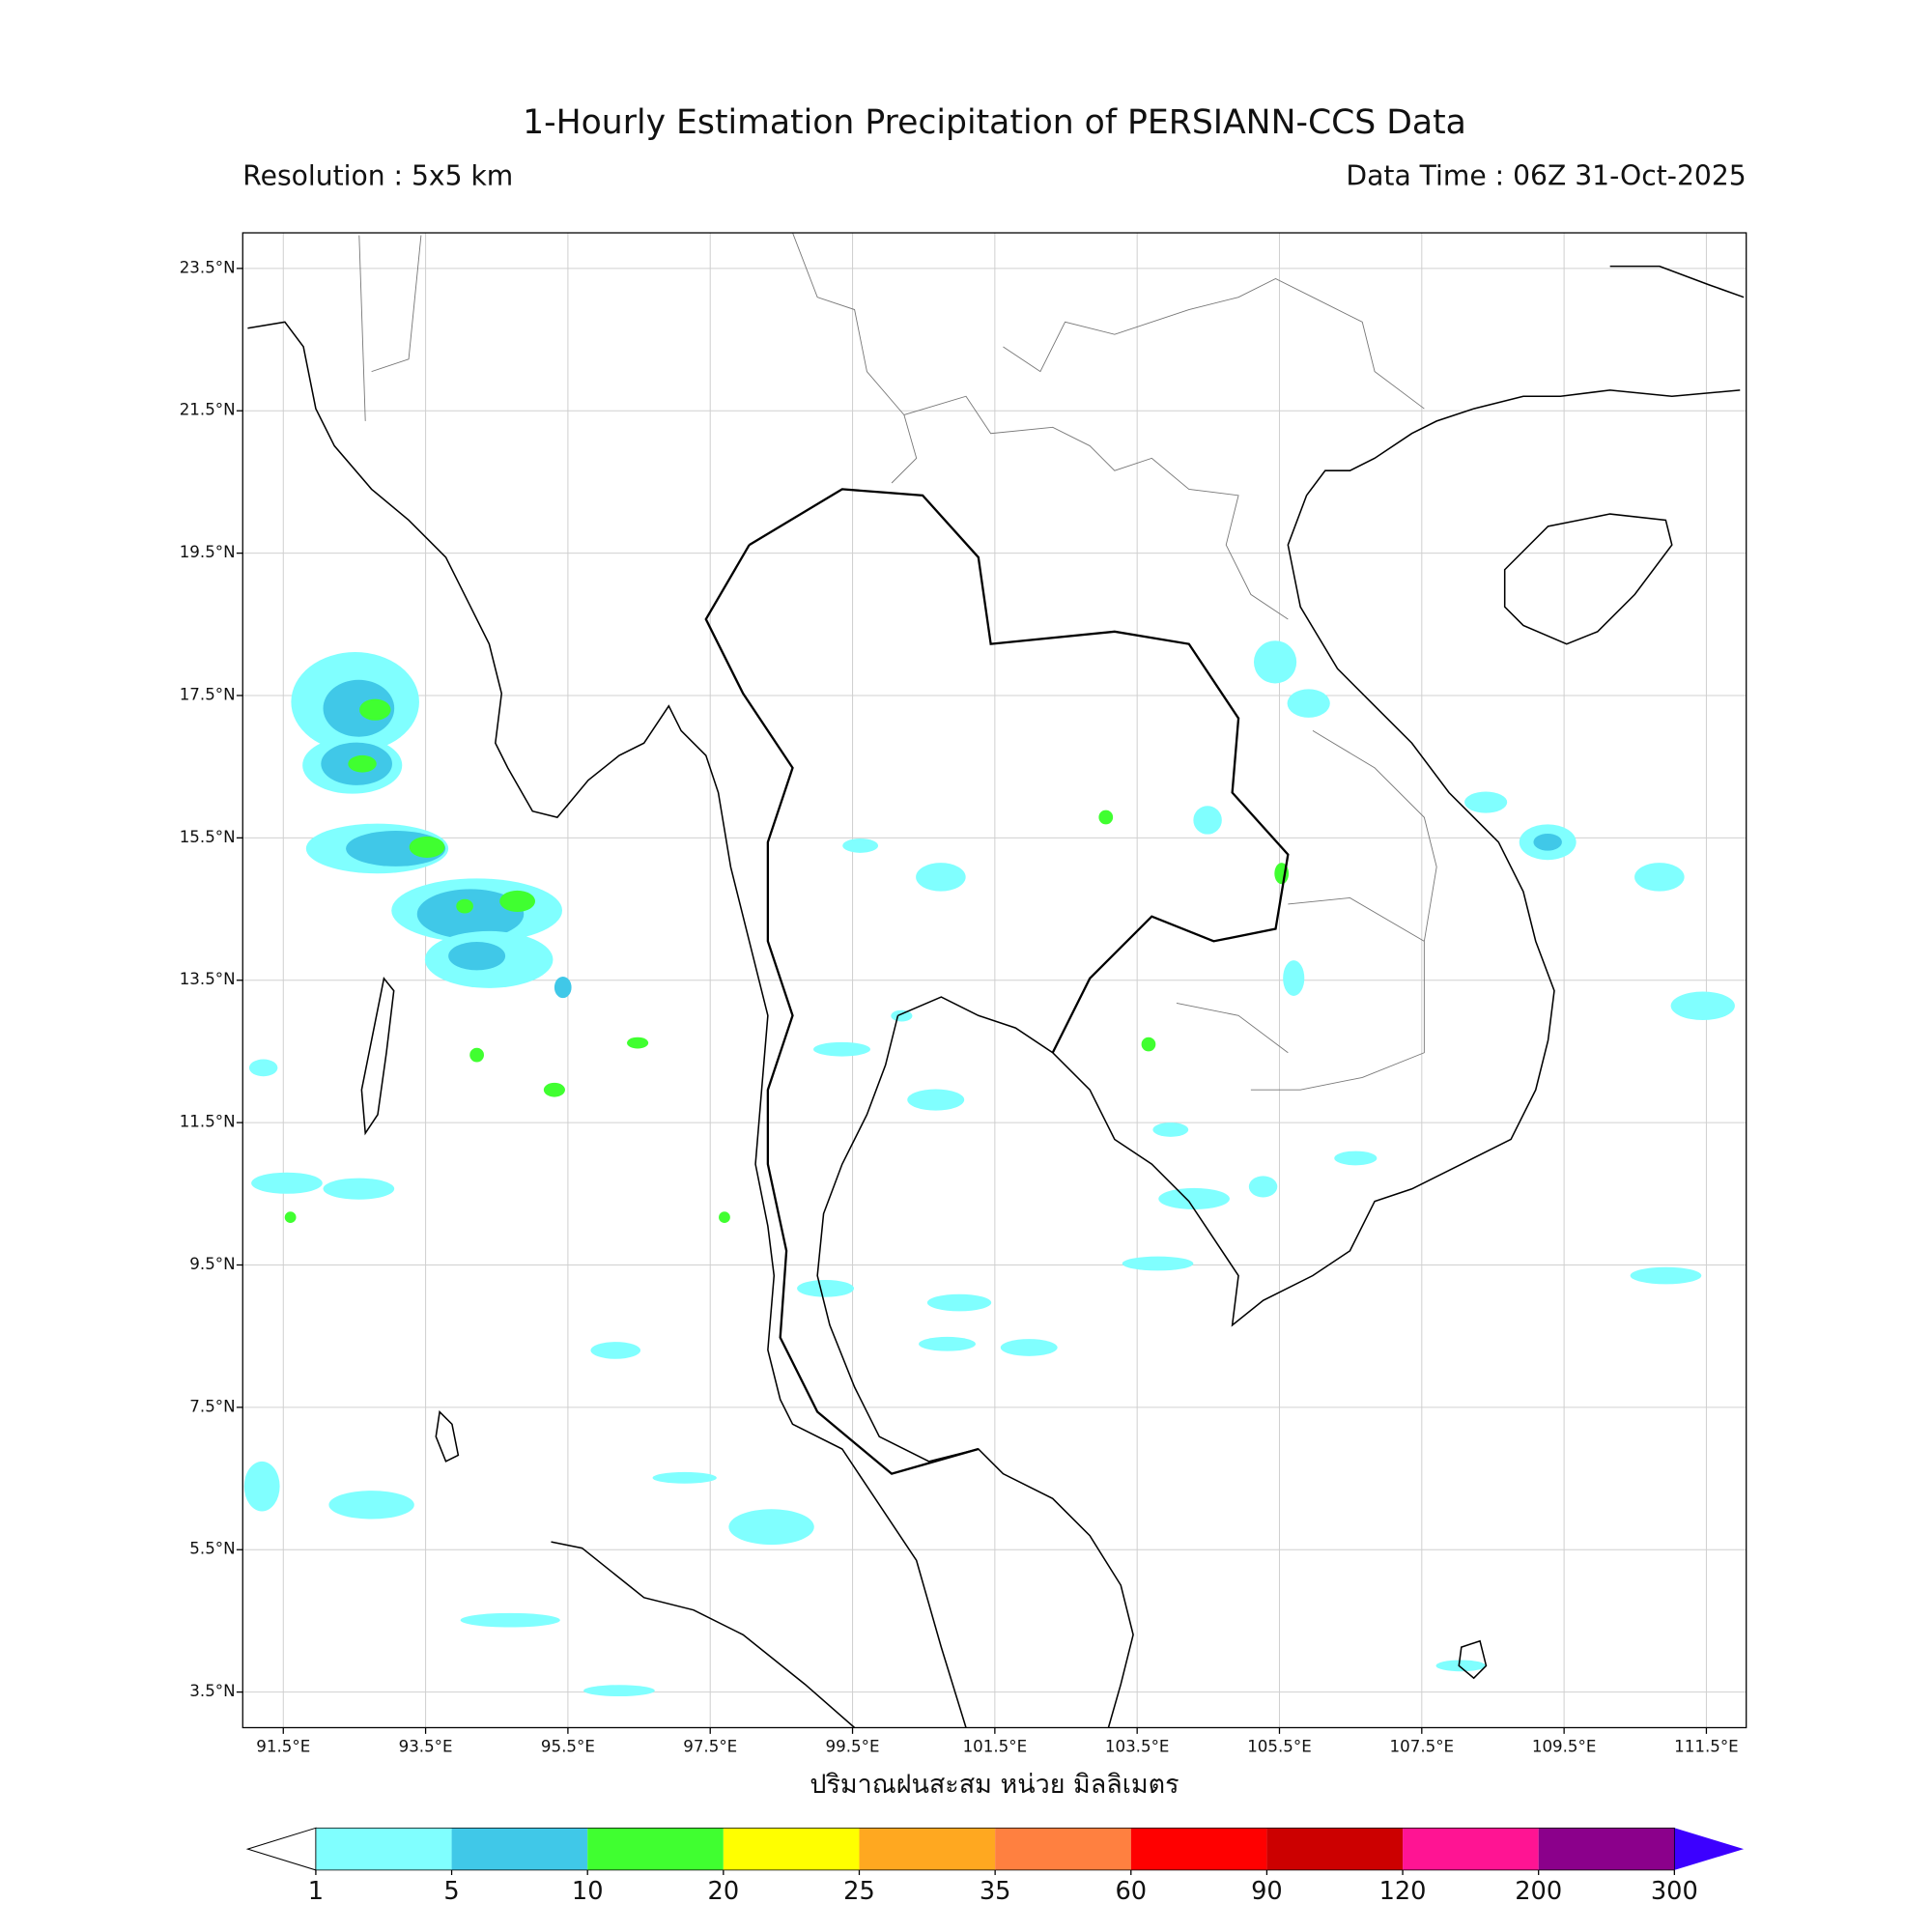  What do you see at coordinates (1538, 1891) in the screenshot?
I see `colorbar-label: 200` at bounding box center [1538, 1891].